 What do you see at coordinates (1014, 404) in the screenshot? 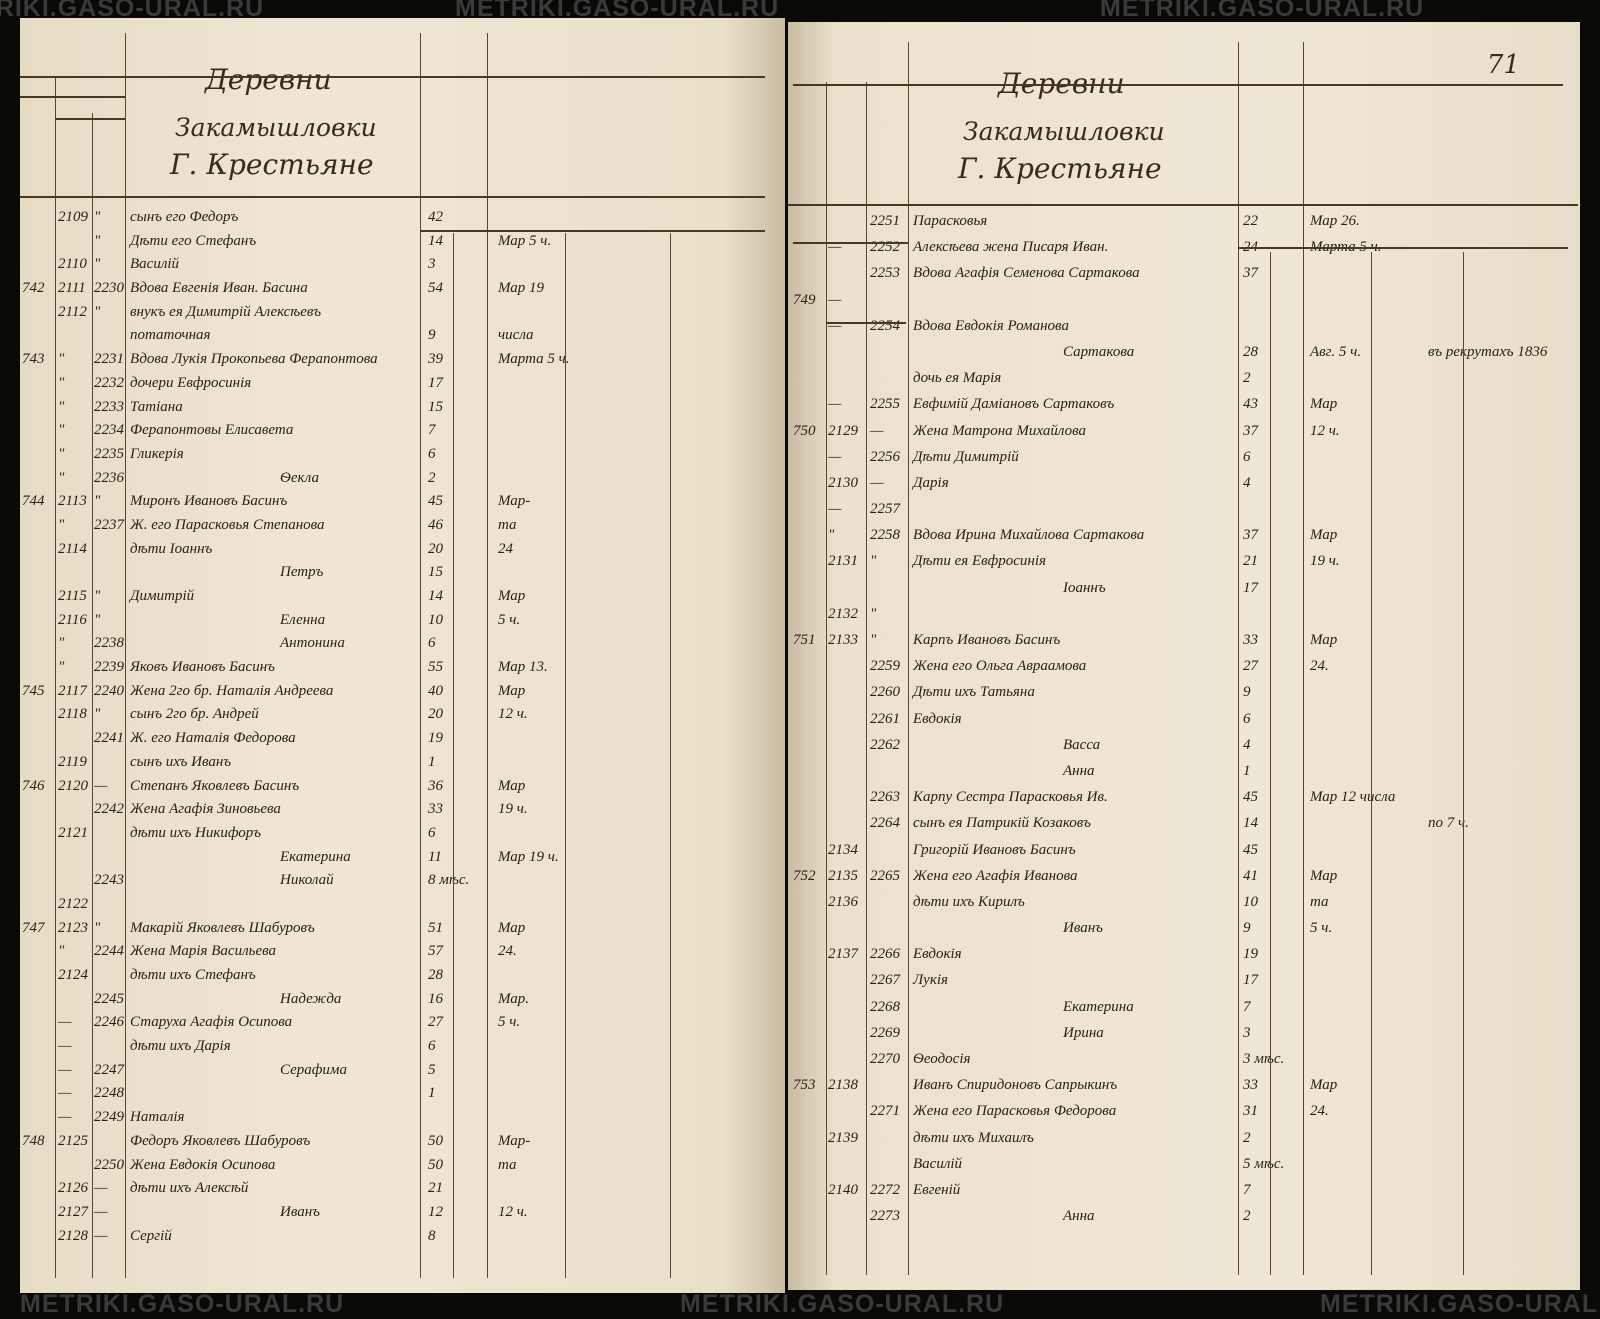
I see `person-name: Евфимій Даміановъ Сартаковъ` at bounding box center [1014, 404].